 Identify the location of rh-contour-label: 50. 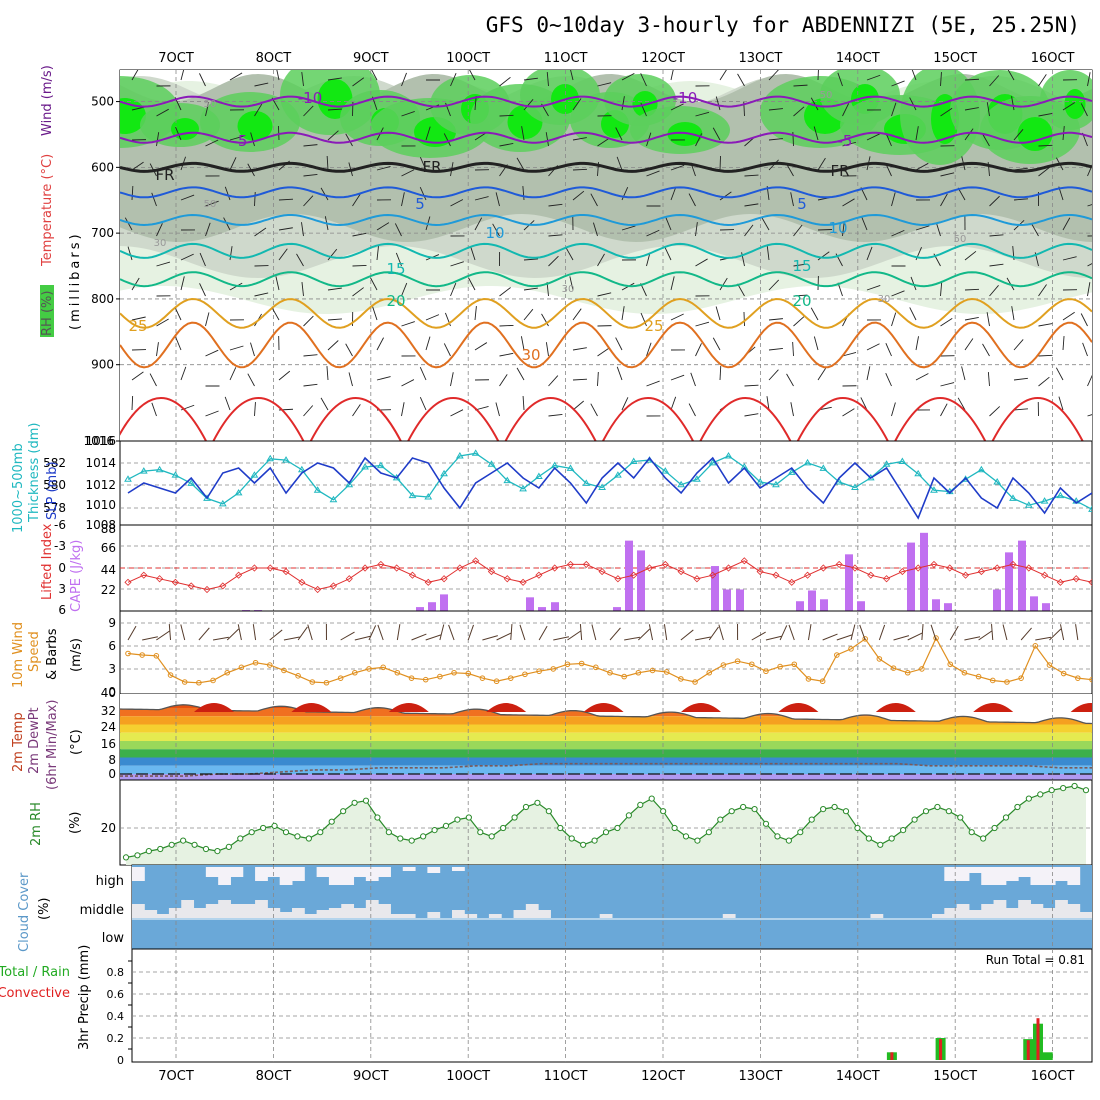
(826, 95).